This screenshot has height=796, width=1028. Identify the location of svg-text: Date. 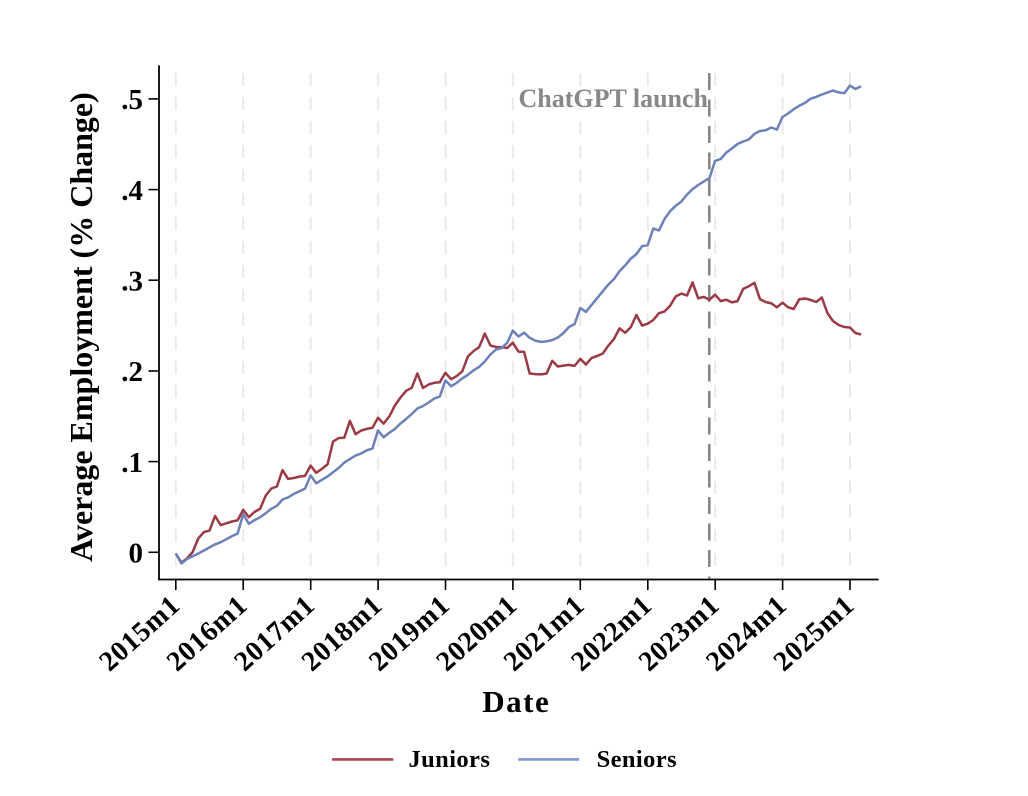
(516, 701).